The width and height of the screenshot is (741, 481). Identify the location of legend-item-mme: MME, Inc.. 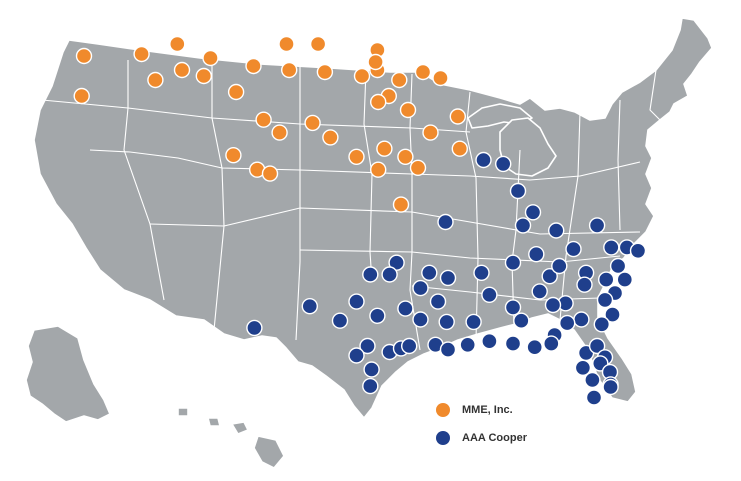
(474, 410).